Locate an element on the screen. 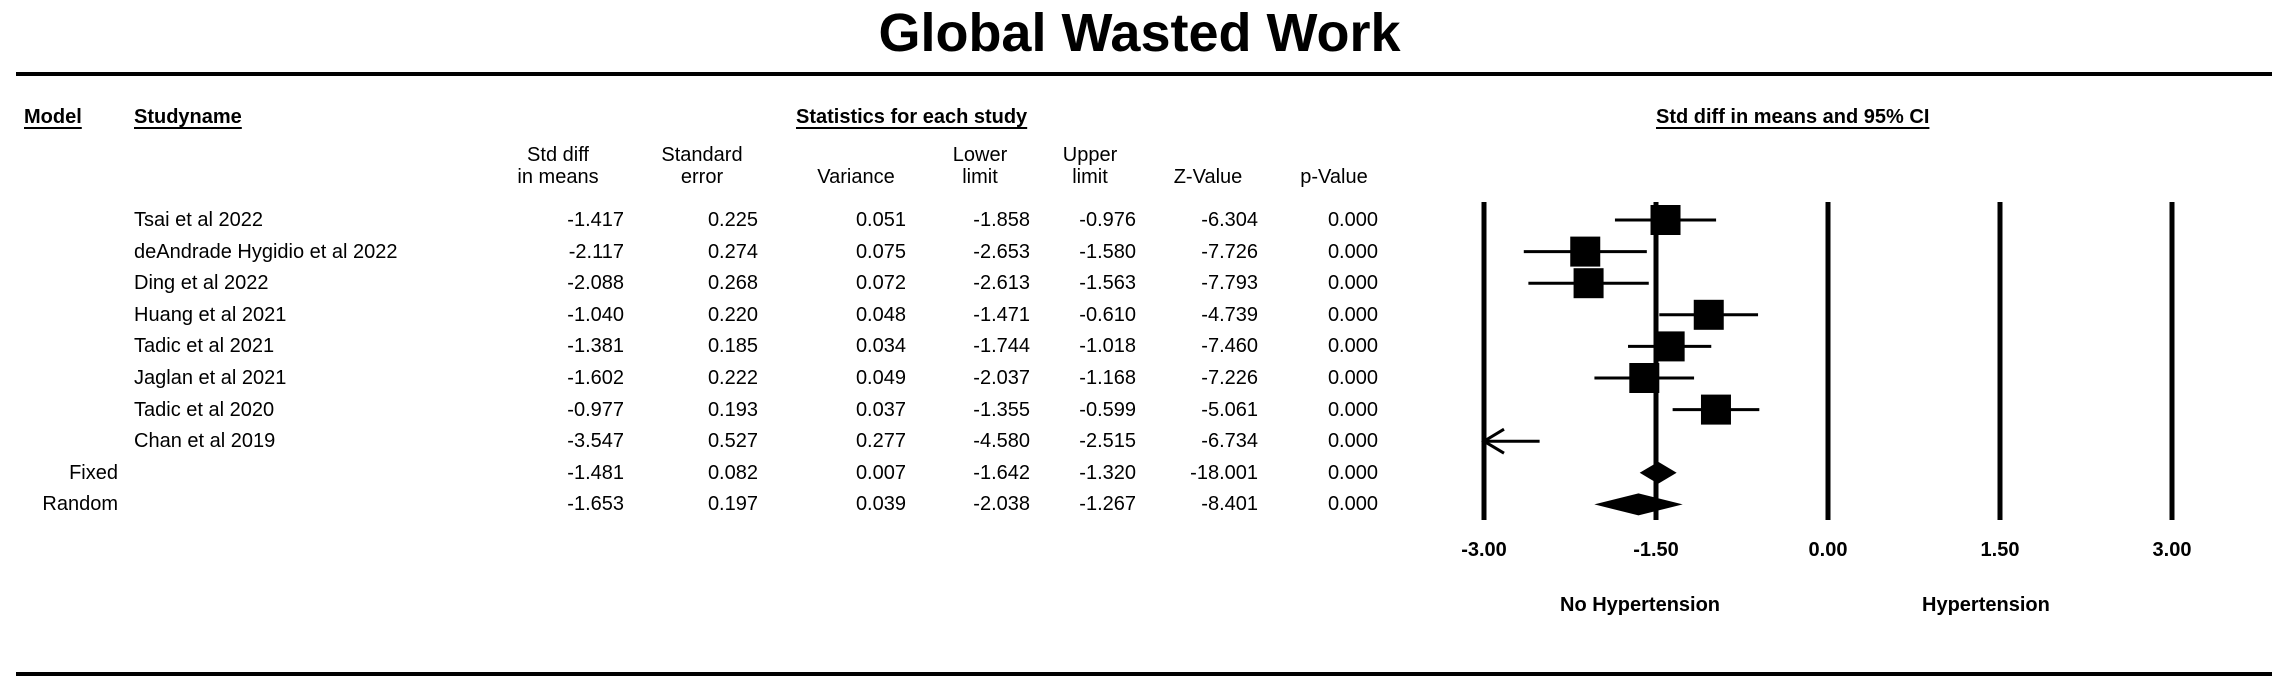 This screenshot has width=2279, height=694. study-name: Chan et al 2019 is located at coordinates (205, 441).